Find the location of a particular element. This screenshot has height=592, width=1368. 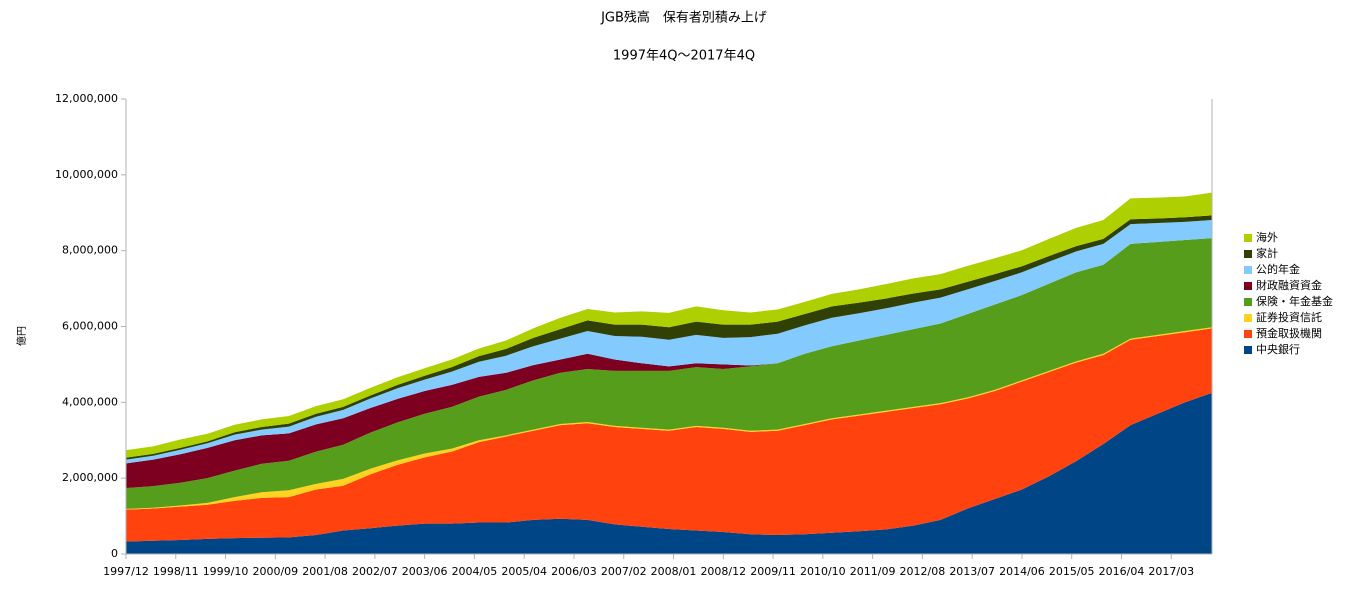

x-tick-label: 1997/12 is located at coordinates (126, 571).